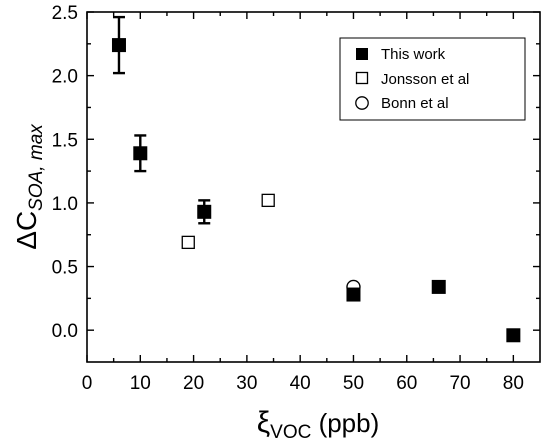 This screenshot has width=550, height=445. Describe the element at coordinates (87, 383) in the screenshot. I see `x-tick-label: 0` at that location.